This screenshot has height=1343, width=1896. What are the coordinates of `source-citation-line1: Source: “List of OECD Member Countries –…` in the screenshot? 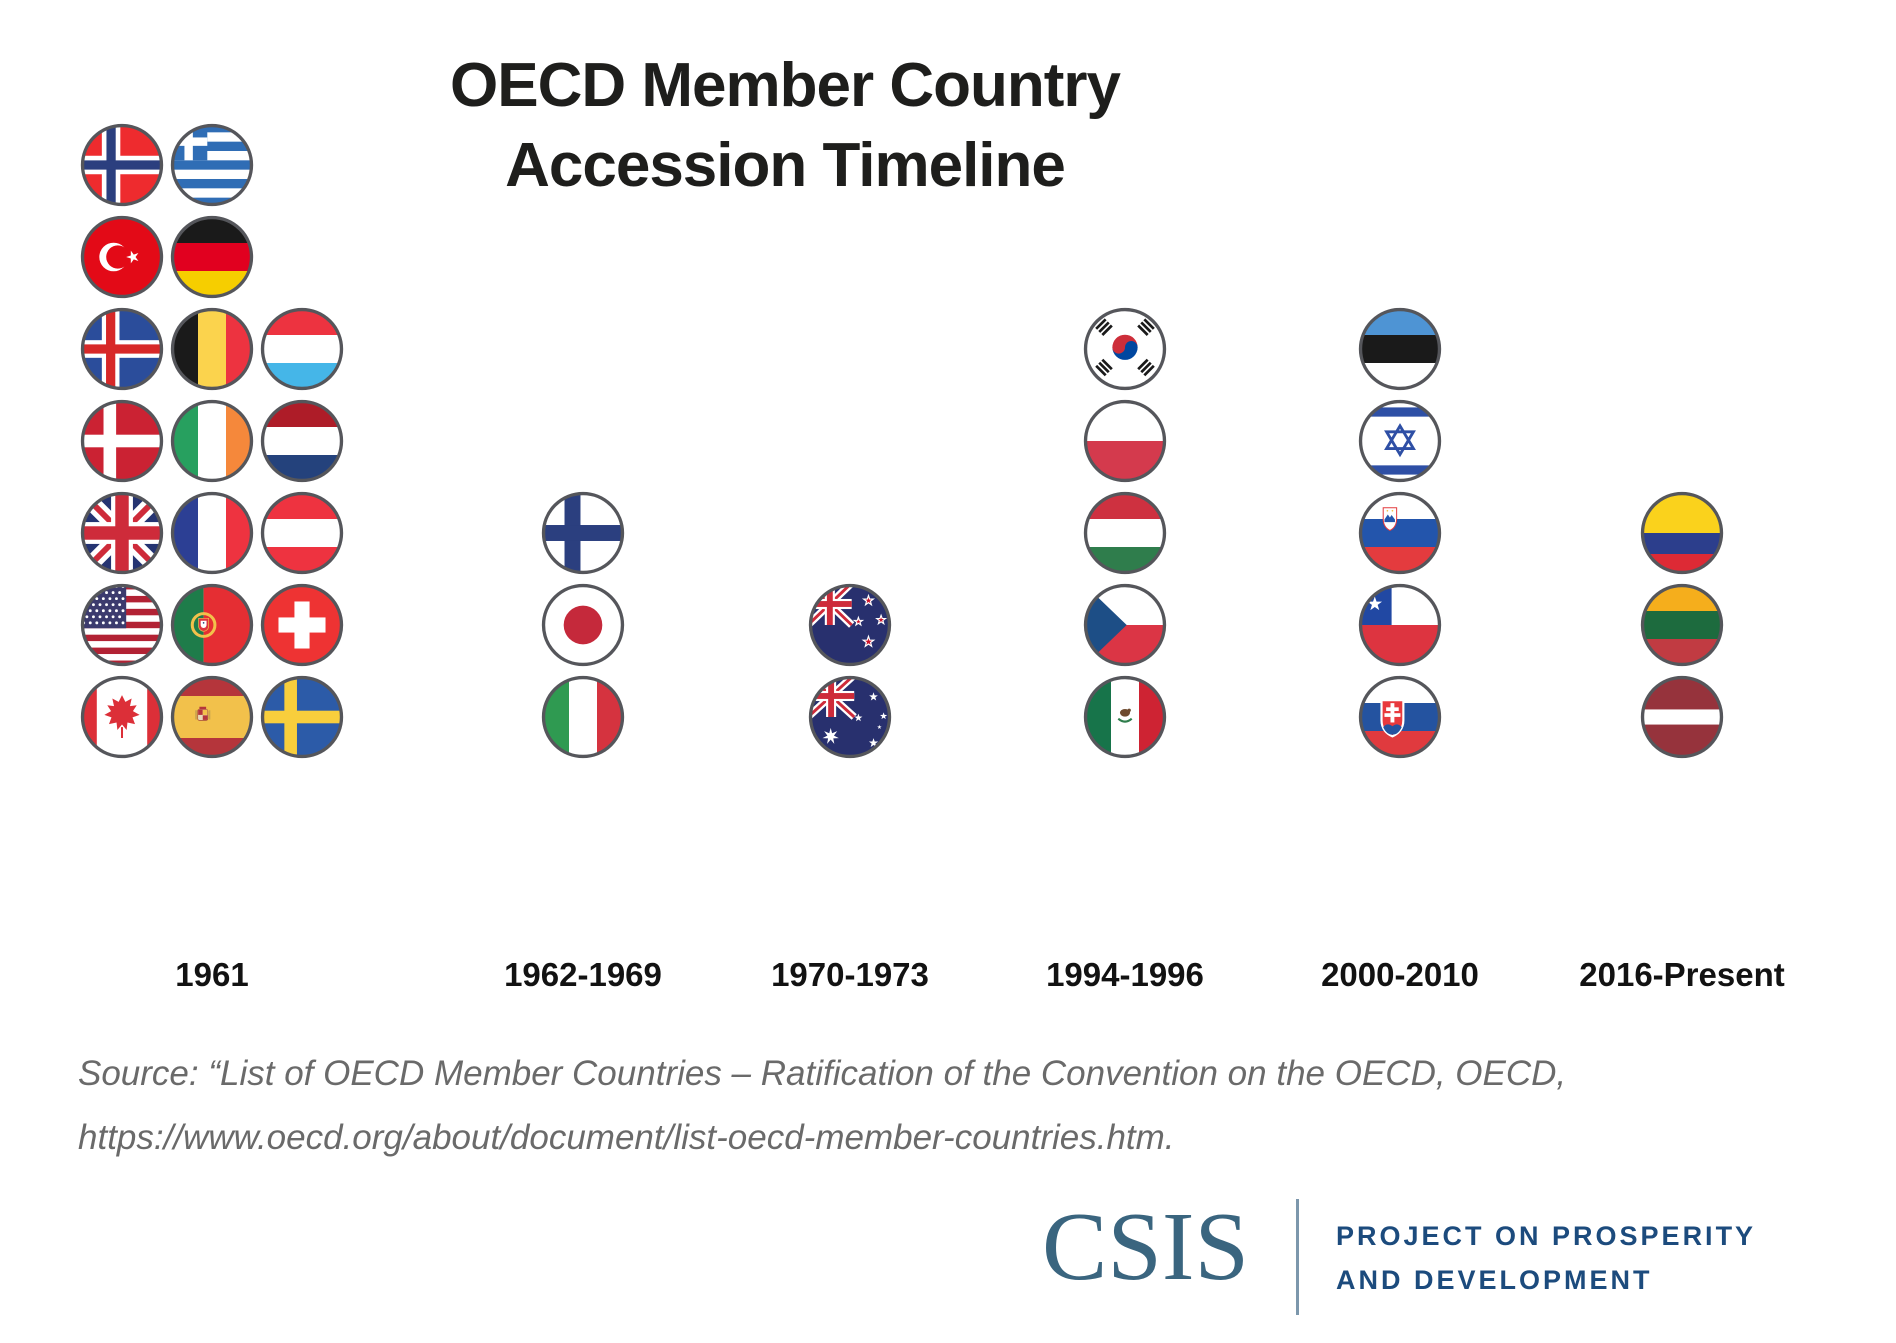 It's located at (822, 1073).